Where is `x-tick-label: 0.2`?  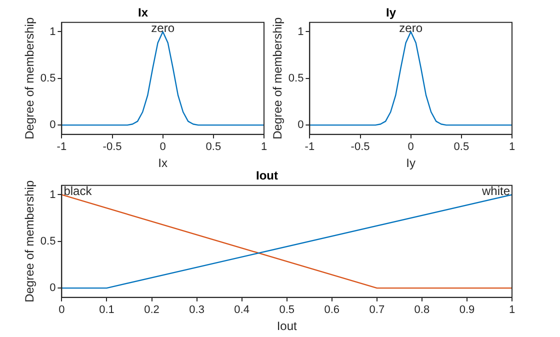
x-tick-label: 0.2 is located at coordinates (152, 310).